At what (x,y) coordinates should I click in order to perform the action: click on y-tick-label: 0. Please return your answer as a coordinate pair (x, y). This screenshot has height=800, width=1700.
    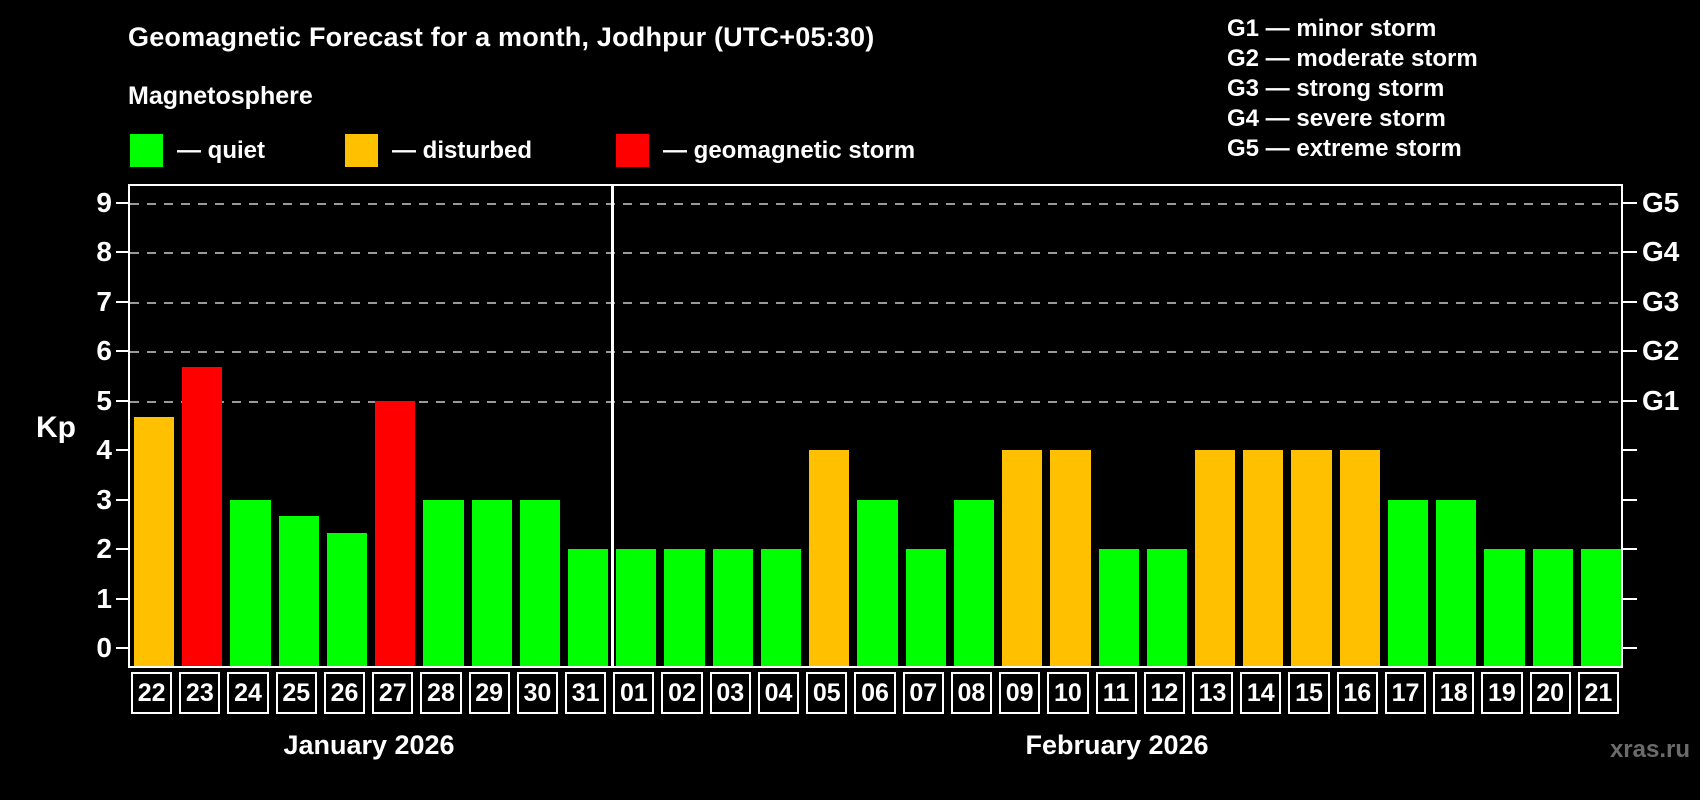
    Looking at the image, I should click on (104, 647).